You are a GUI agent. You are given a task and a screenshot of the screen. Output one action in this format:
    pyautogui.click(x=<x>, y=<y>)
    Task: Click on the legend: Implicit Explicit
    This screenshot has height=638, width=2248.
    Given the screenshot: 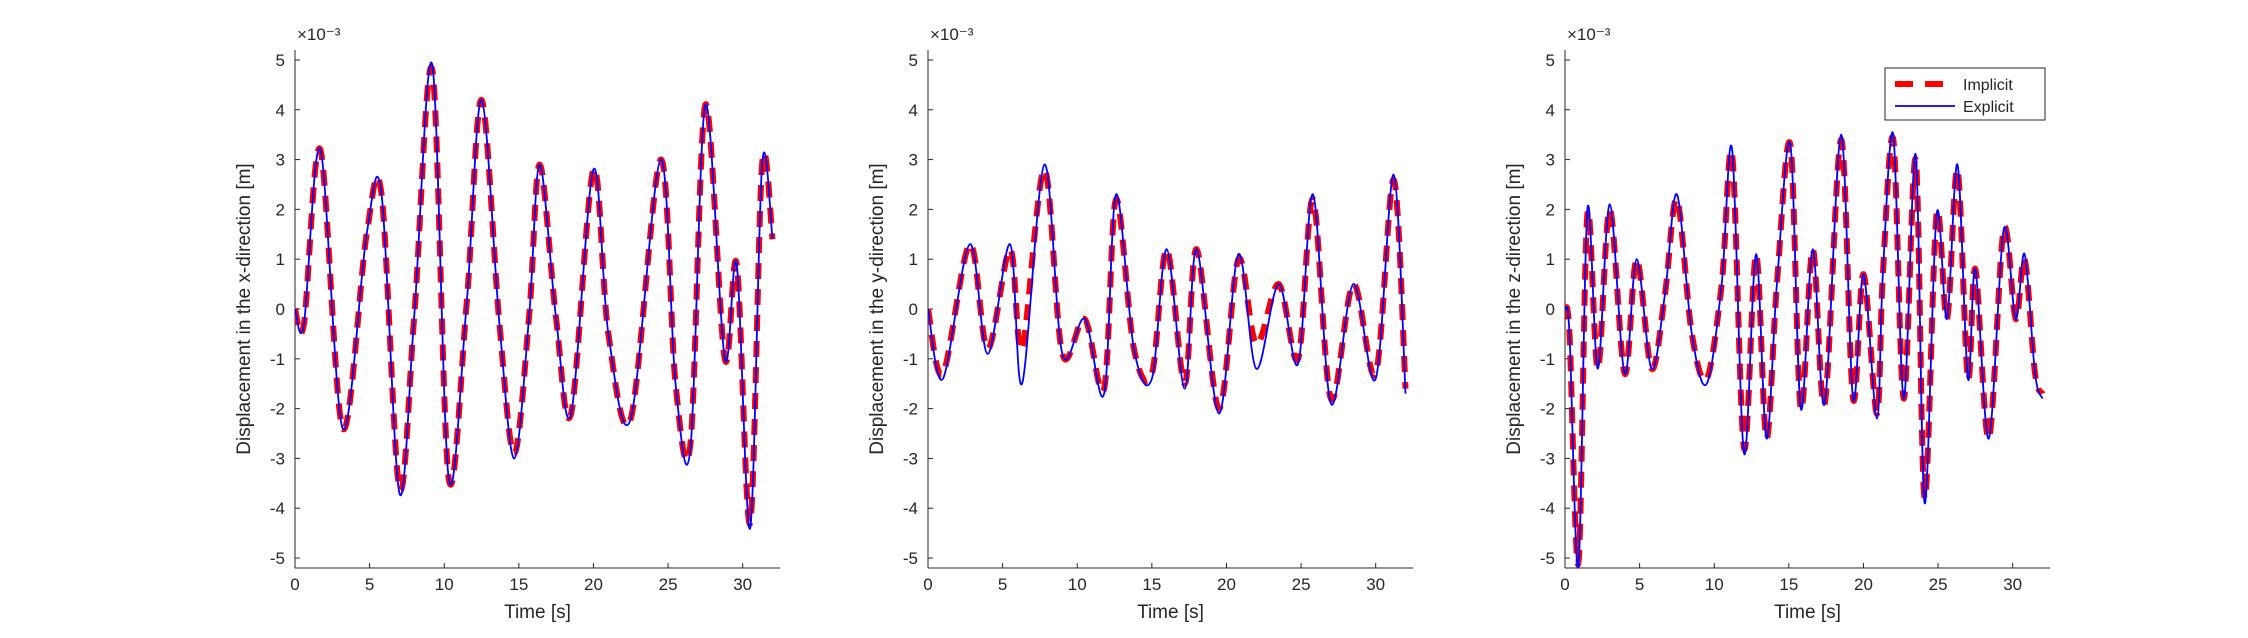 What is the action you would take?
    pyautogui.click(x=1965, y=94)
    